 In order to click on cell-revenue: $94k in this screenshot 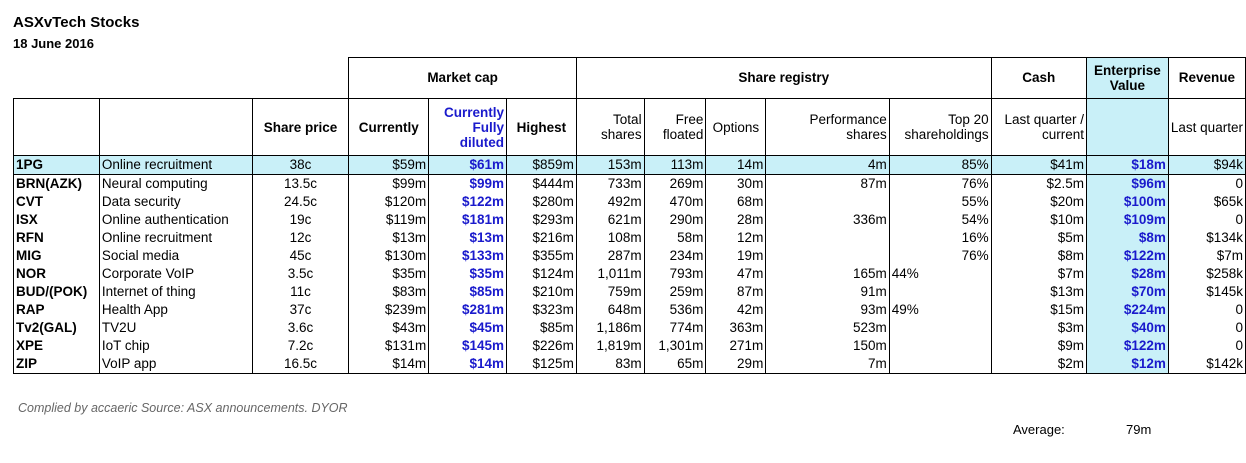, I will do `click(1206, 165)`.